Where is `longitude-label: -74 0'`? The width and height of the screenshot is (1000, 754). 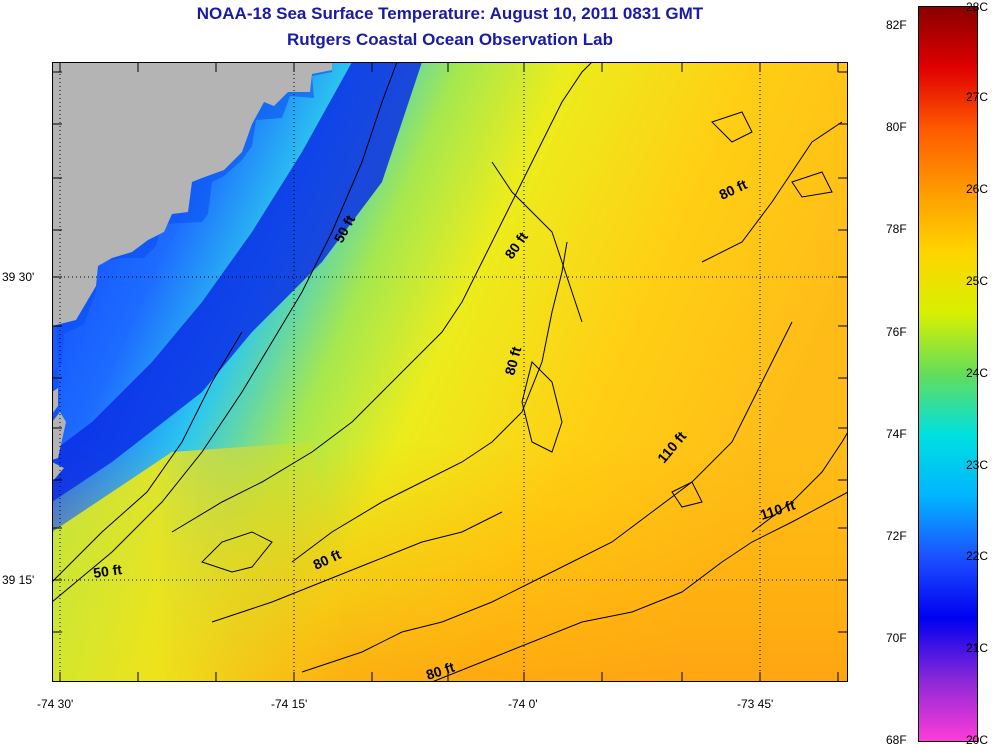 longitude-label: -74 0' is located at coordinates (523, 704).